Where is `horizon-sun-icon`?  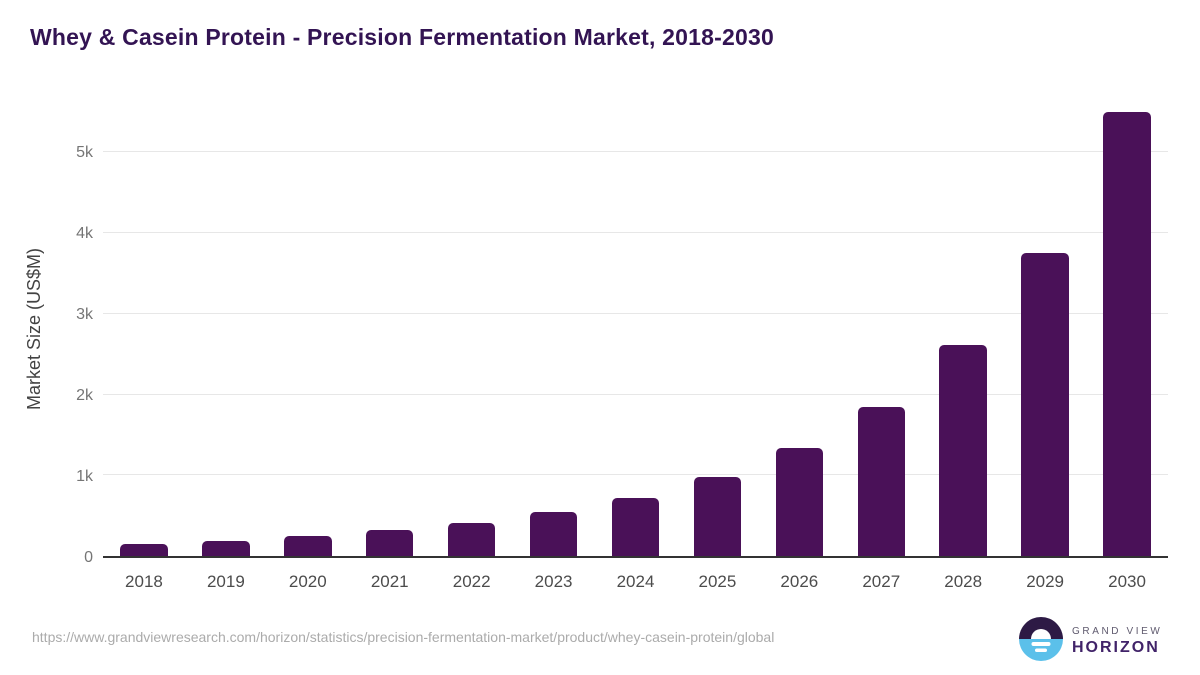
horizon-sun-icon is located at coordinates (1041, 641).